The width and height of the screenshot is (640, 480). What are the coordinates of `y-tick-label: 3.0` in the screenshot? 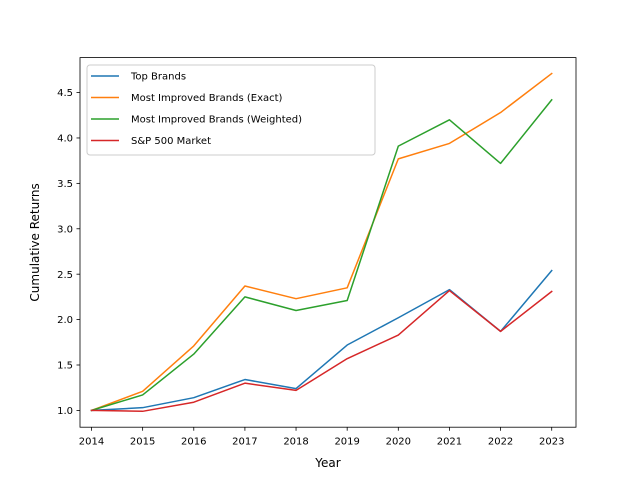 It's located at (65, 229).